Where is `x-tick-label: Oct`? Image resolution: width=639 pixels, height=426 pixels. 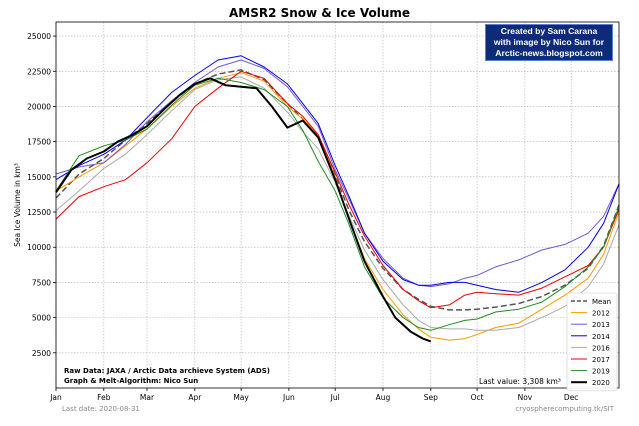 x-tick-label: Oct is located at coordinates (477, 397).